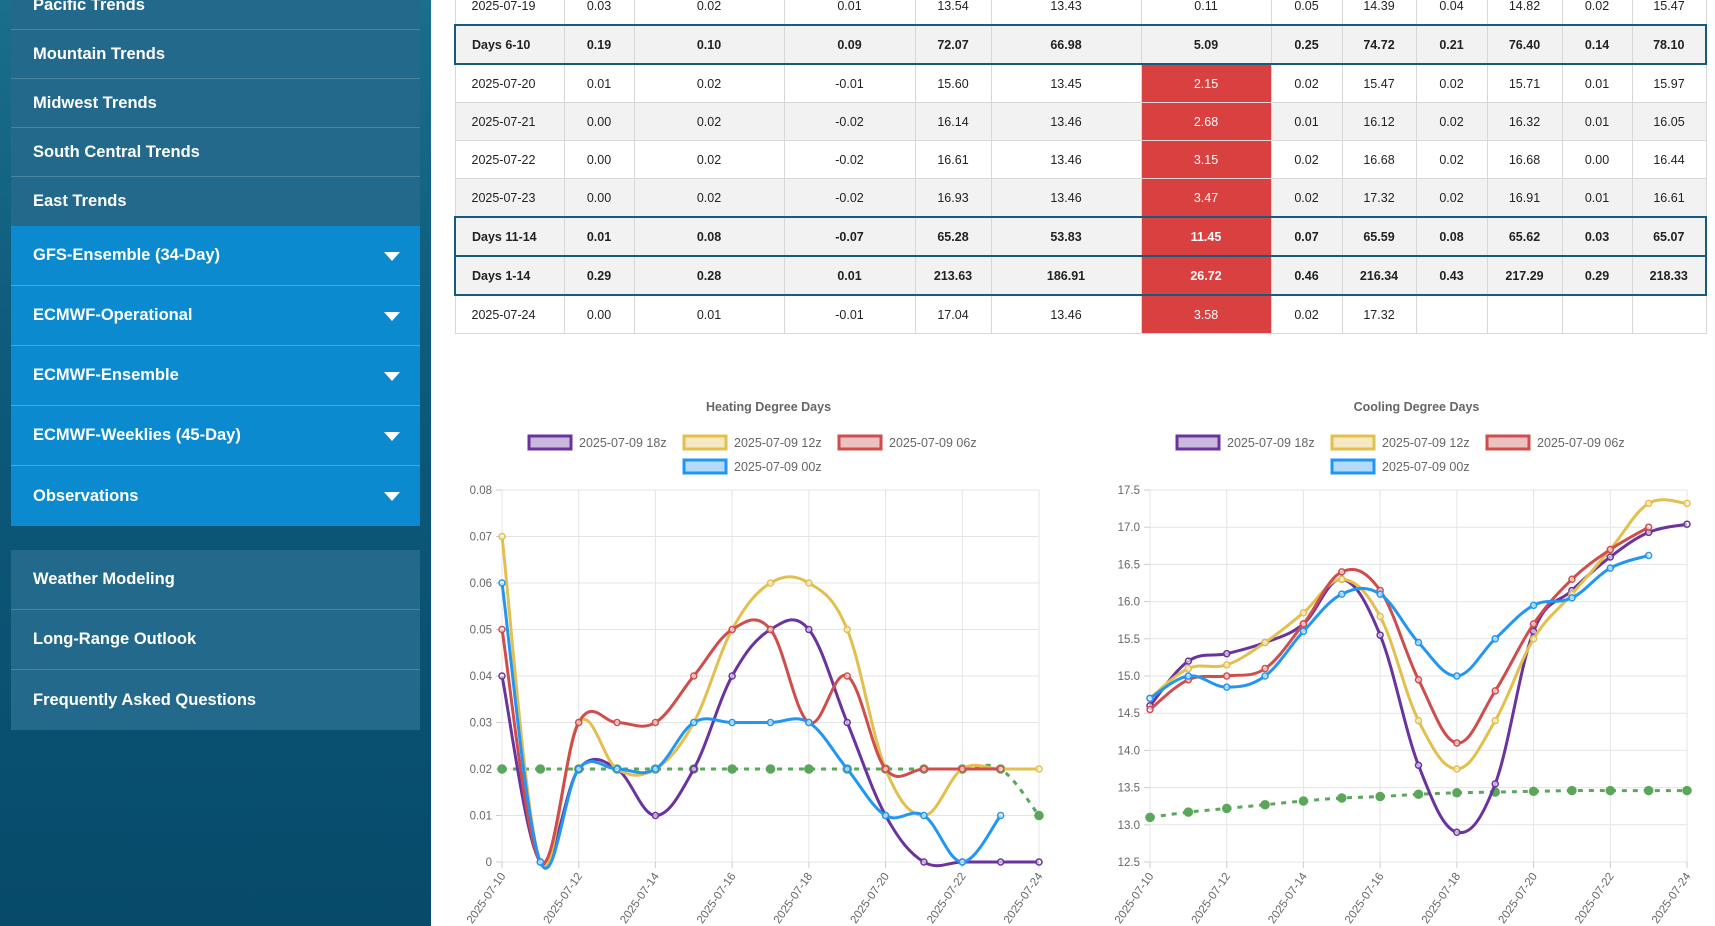  What do you see at coordinates (215, 54) in the screenshot?
I see `sidebar-item-mountain-trends: Mountain Trends` at bounding box center [215, 54].